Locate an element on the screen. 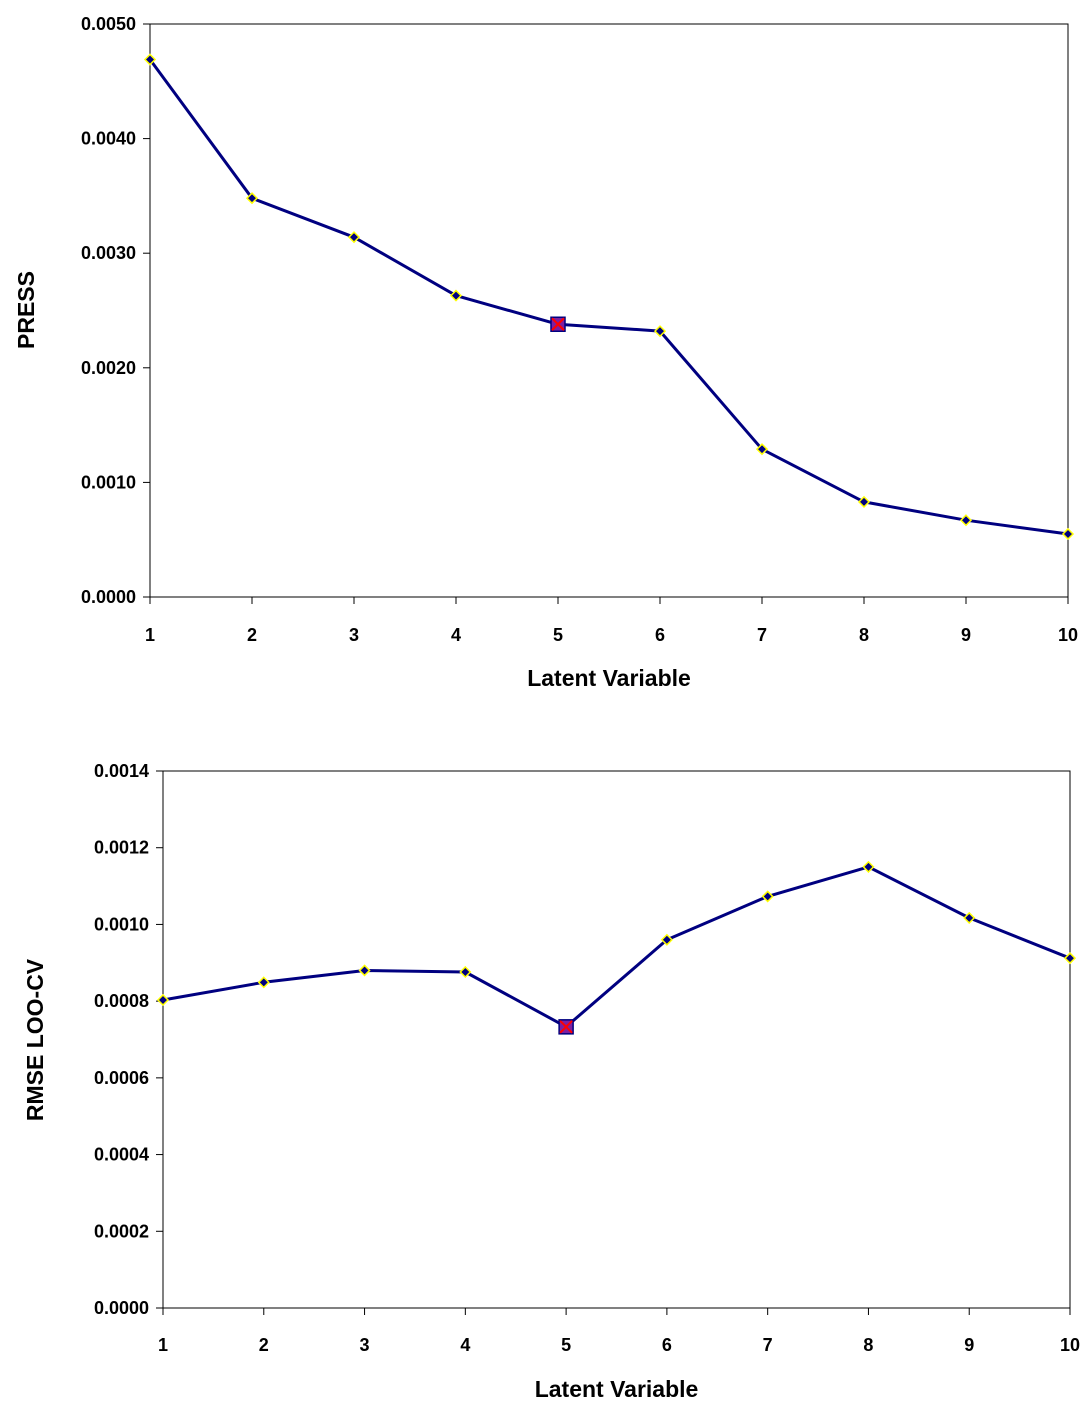  y-tick-label: 0.0050 is located at coordinates (108, 24).